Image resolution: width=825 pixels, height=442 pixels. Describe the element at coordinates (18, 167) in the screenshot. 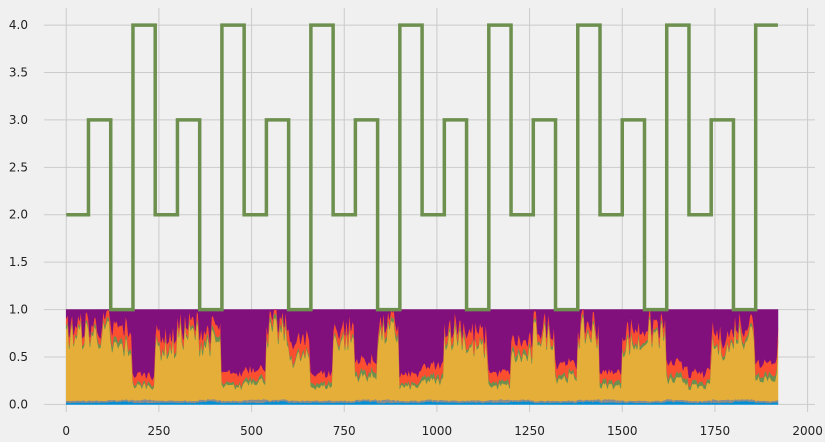

I see `y-tick-label-5: 2.5` at that location.